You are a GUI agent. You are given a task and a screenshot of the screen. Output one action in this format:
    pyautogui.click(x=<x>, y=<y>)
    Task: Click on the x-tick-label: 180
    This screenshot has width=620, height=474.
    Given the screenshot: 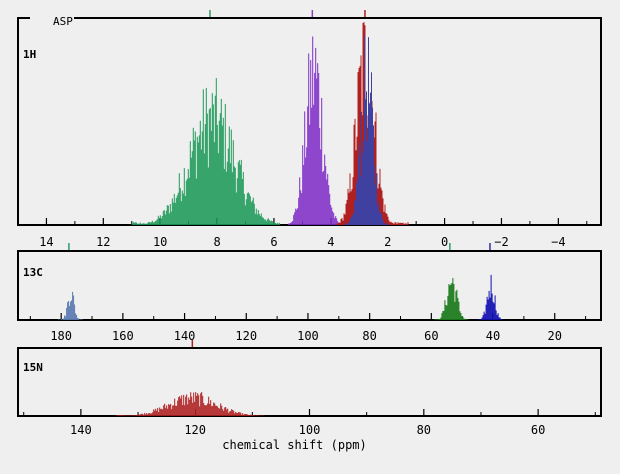 What is the action you would take?
    pyautogui.click(x=61, y=336)
    